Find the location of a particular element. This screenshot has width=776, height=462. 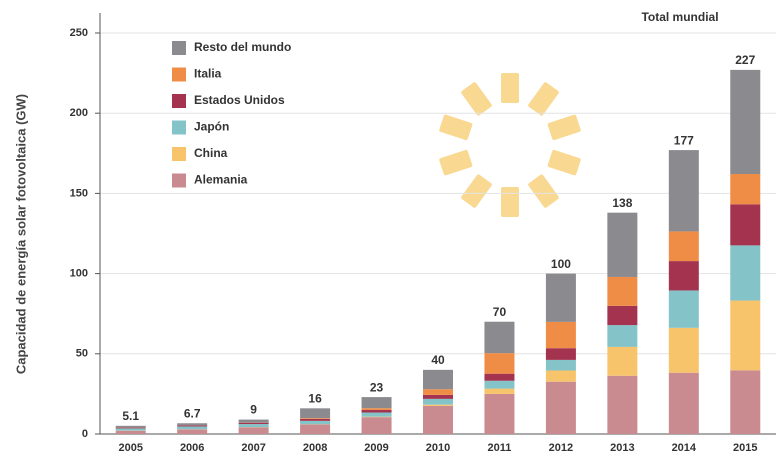

total-label: 5.1 is located at coordinates (130, 416).